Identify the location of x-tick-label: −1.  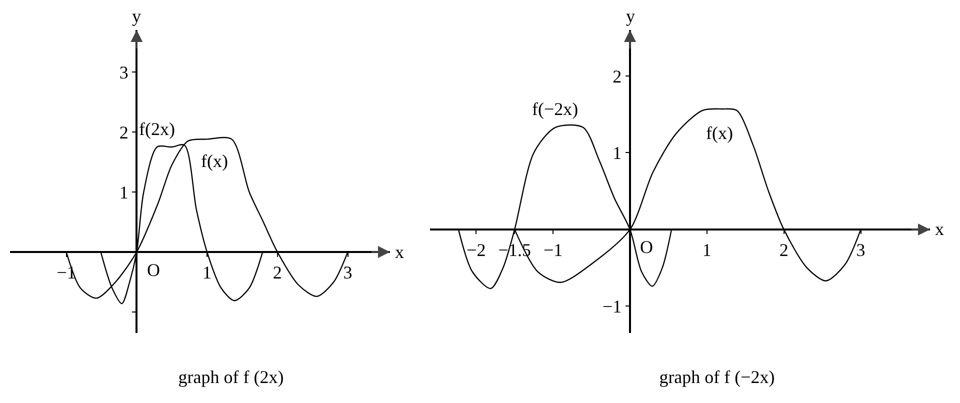
(553, 250).